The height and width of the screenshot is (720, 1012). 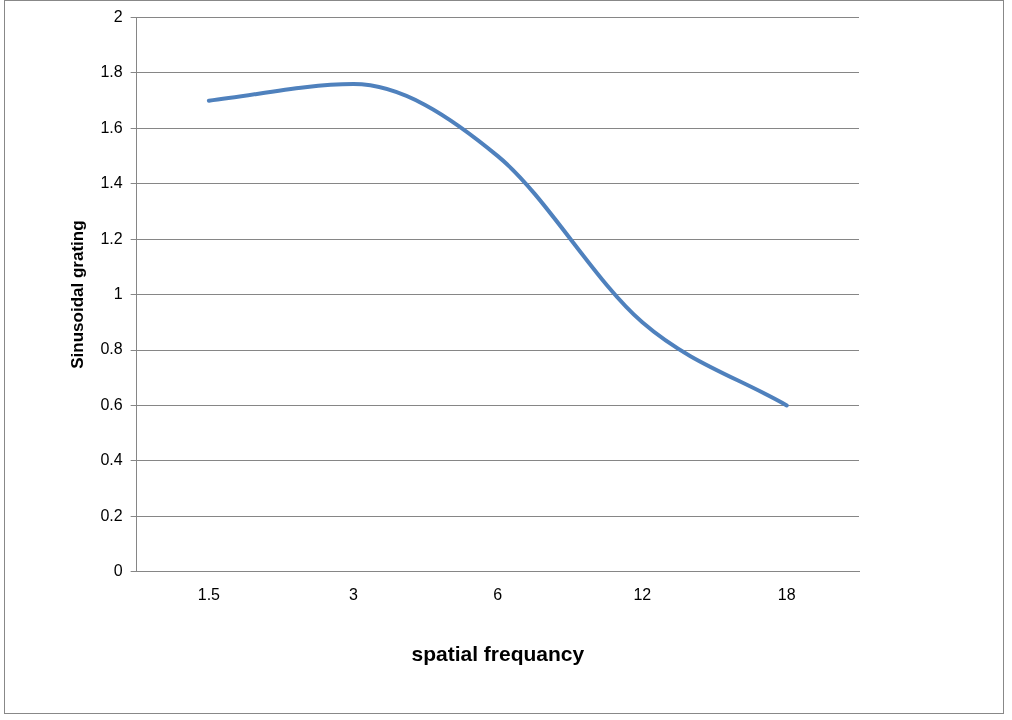 What do you see at coordinates (353, 594) in the screenshot?
I see `x-tick-label: 3` at bounding box center [353, 594].